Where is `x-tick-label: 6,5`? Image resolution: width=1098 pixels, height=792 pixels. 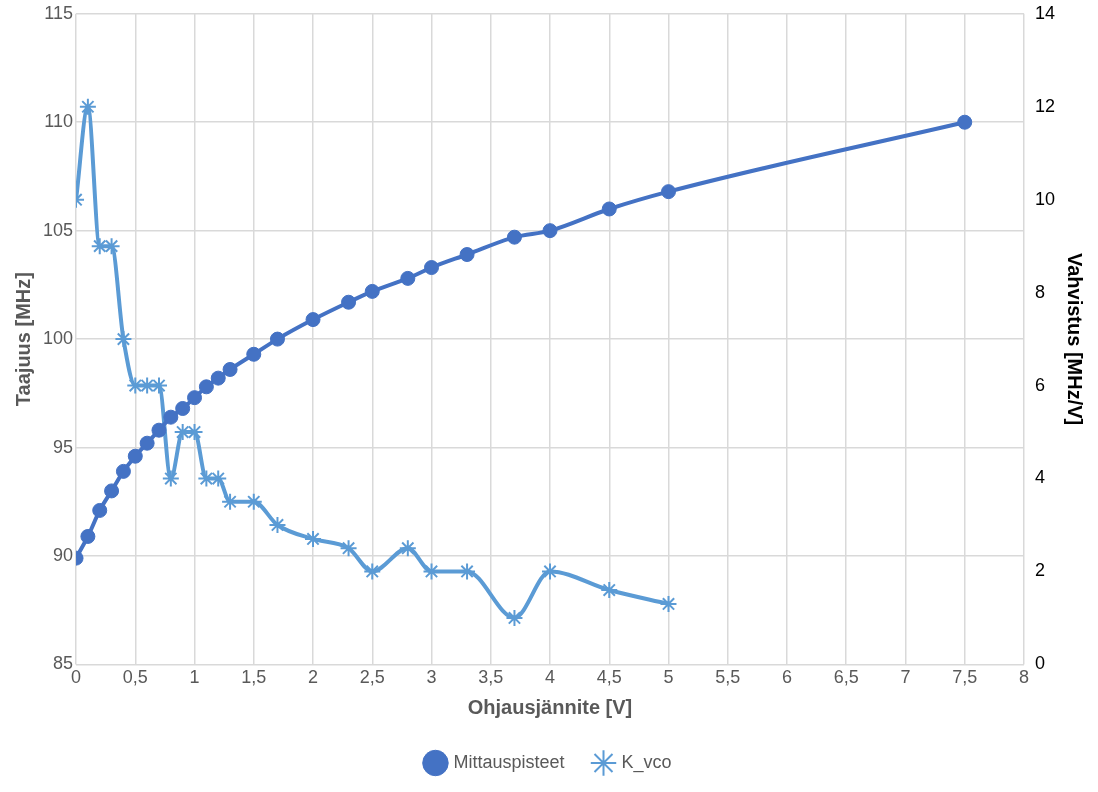 x-tick-label: 6,5 is located at coordinates (846, 677).